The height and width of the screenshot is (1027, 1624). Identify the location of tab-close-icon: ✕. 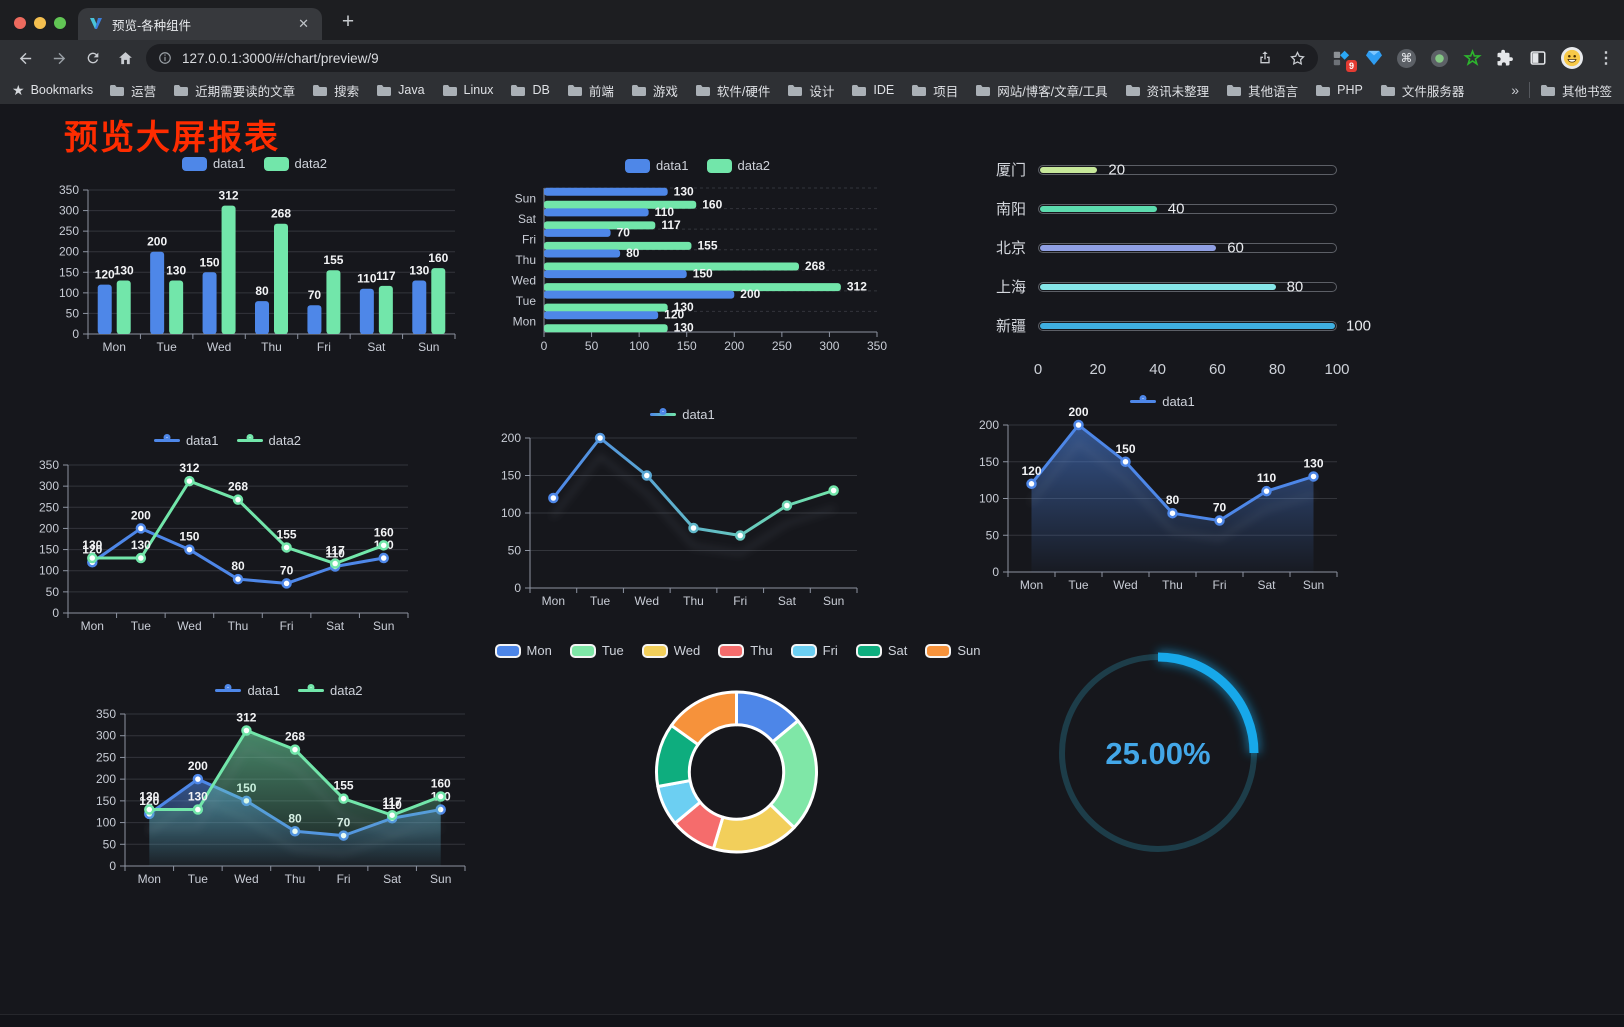
(303, 23).